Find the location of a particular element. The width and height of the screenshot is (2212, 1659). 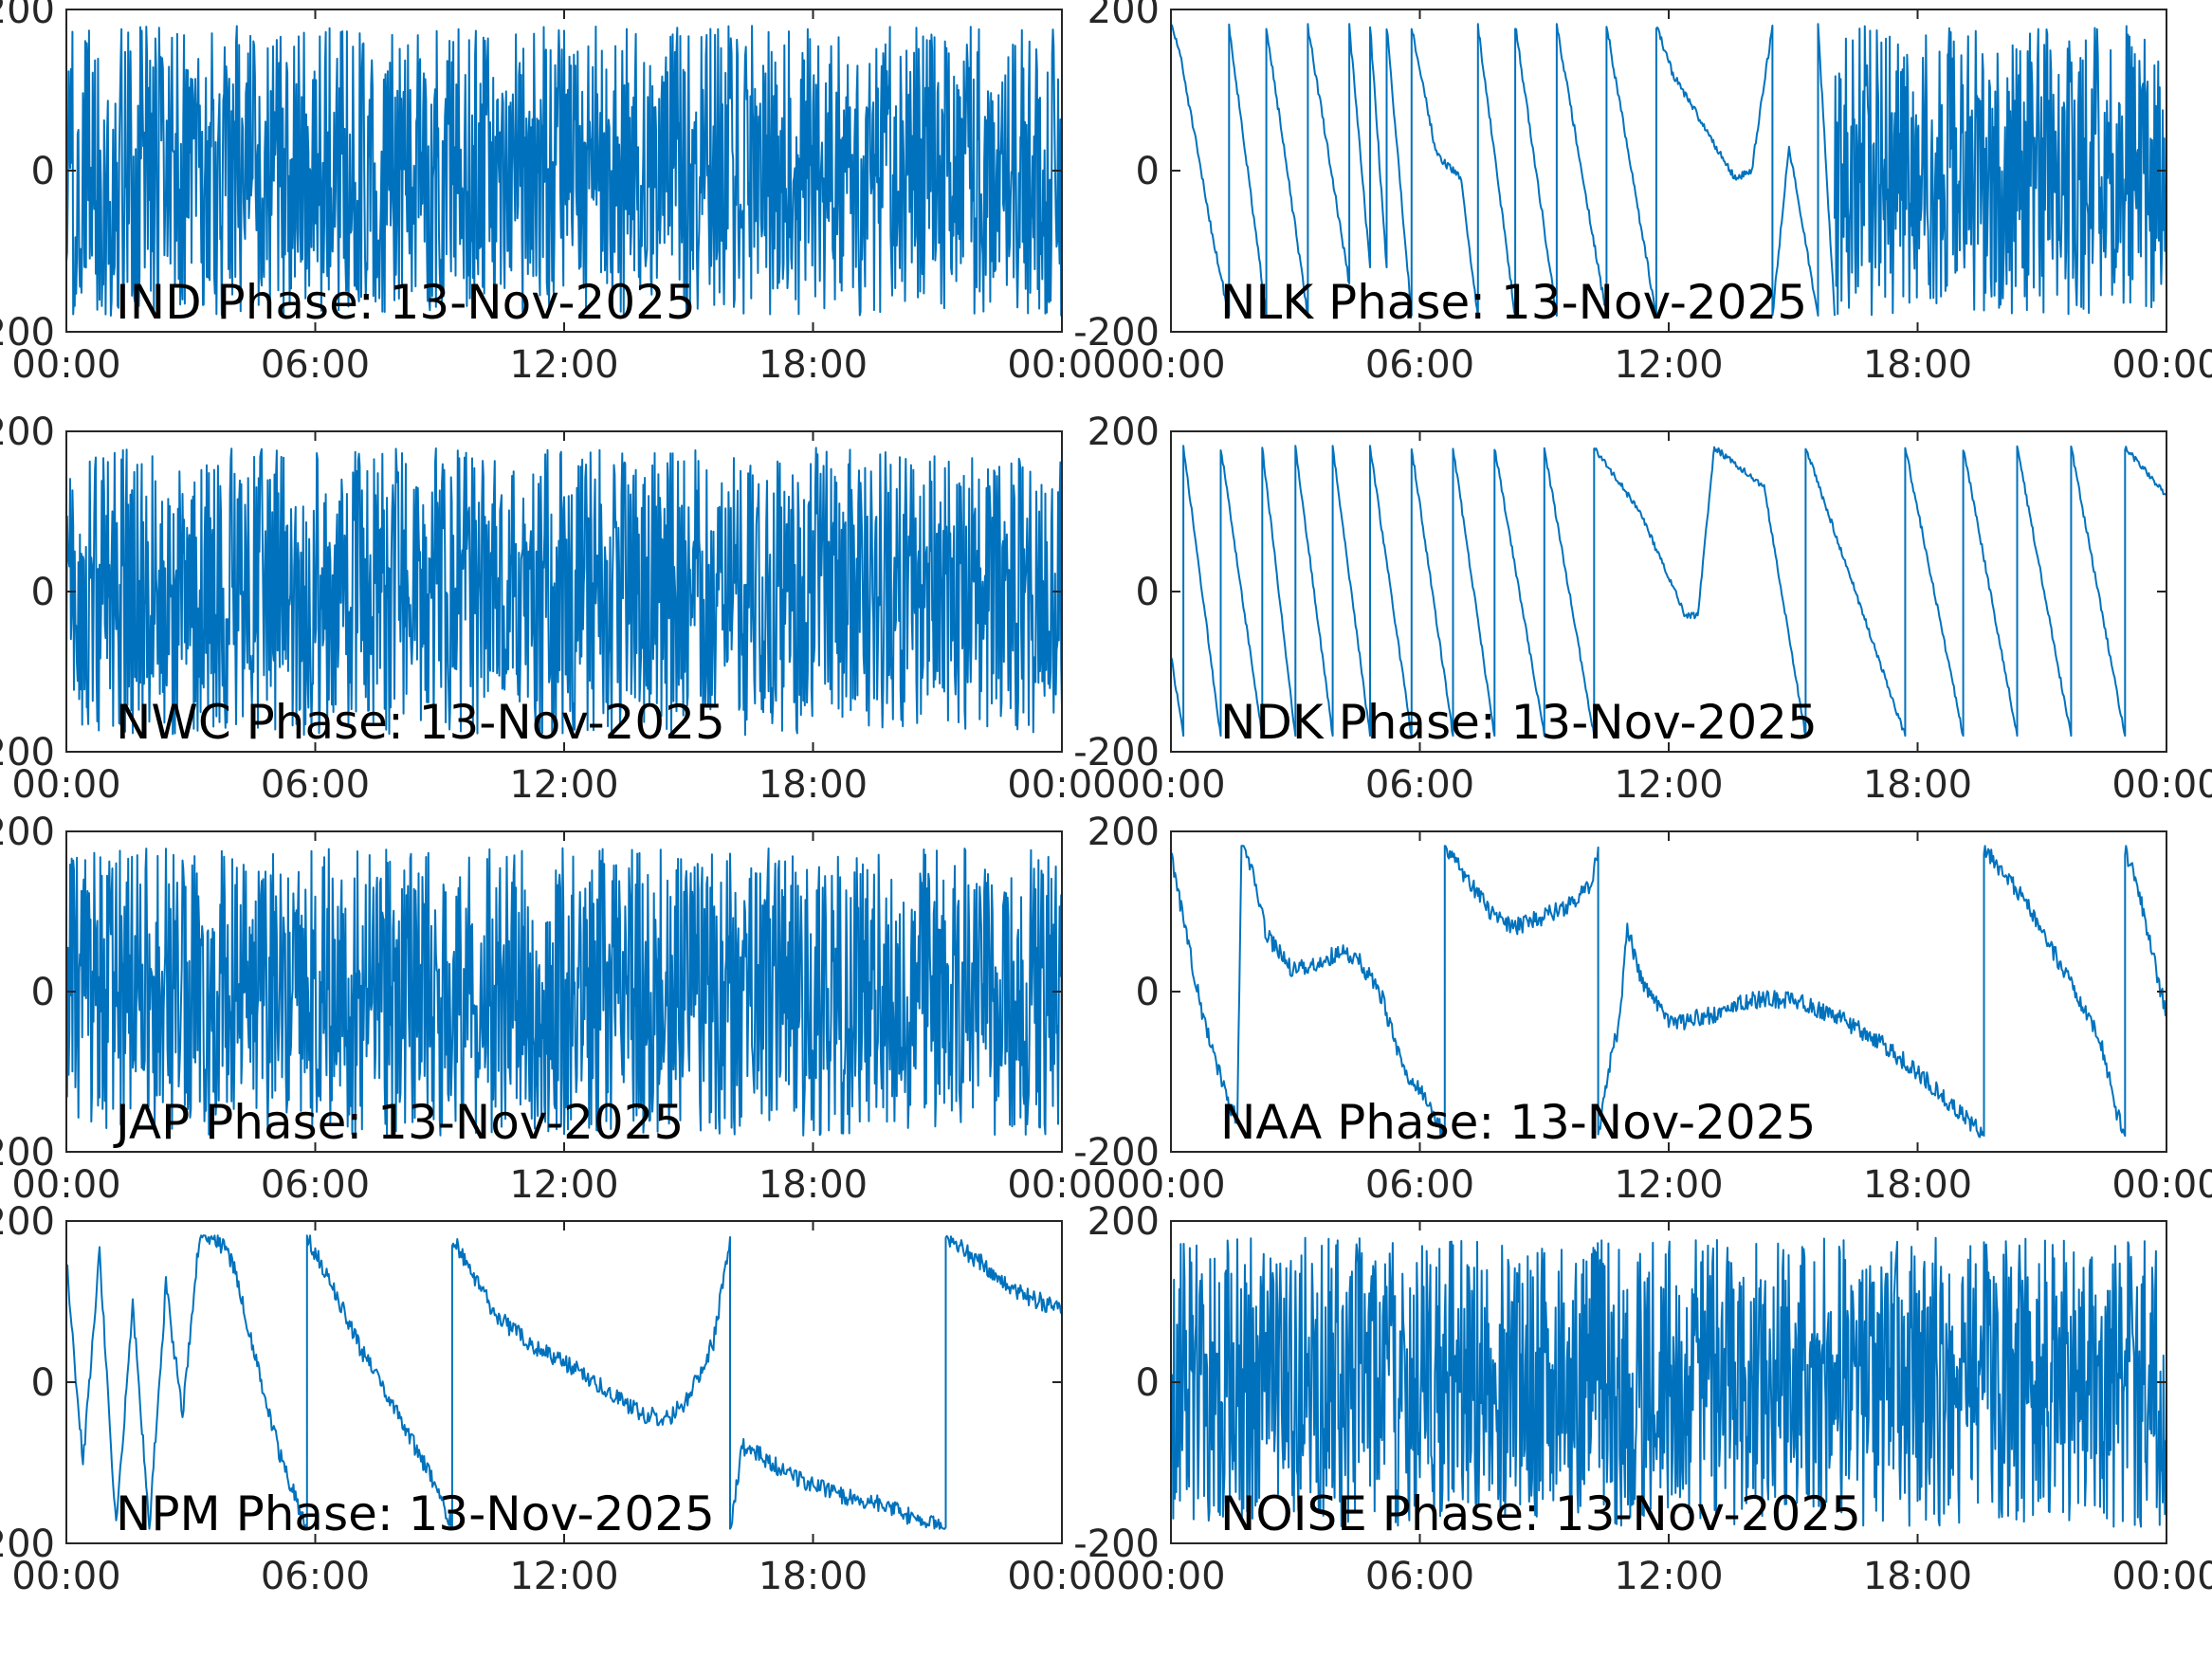

panel-label: NLK Phase: 13-Nov-2025 is located at coordinates (1513, 302).